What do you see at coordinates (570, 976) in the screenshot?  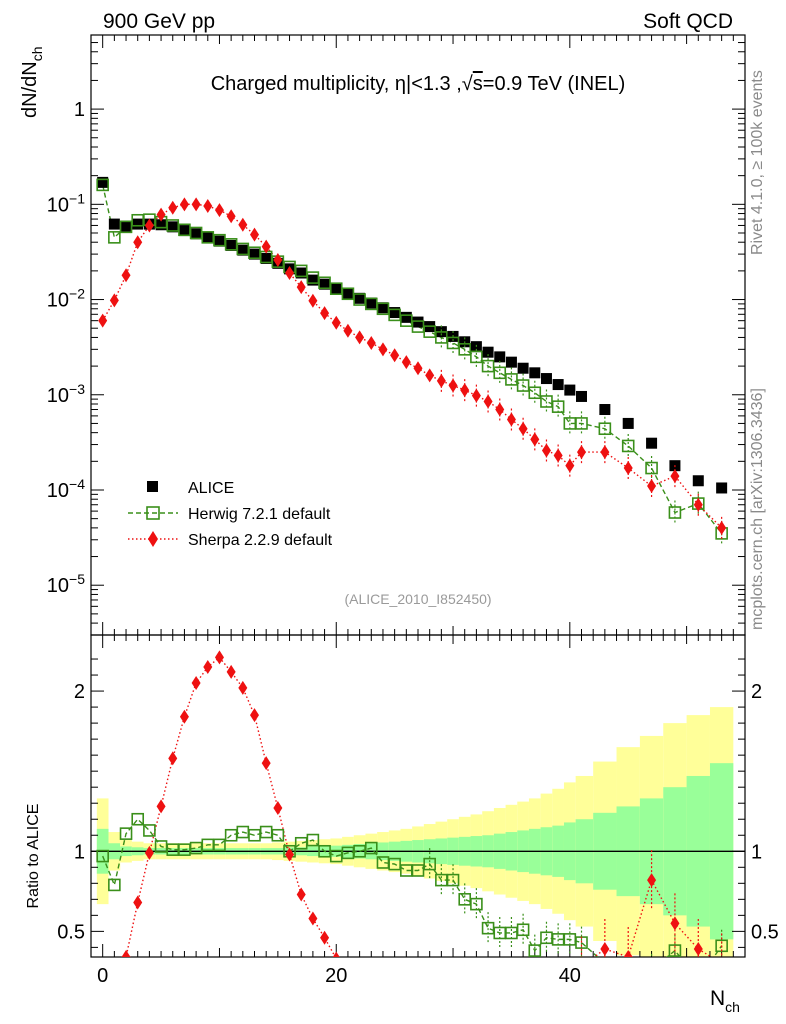 I see `x-tick-label: 40` at bounding box center [570, 976].